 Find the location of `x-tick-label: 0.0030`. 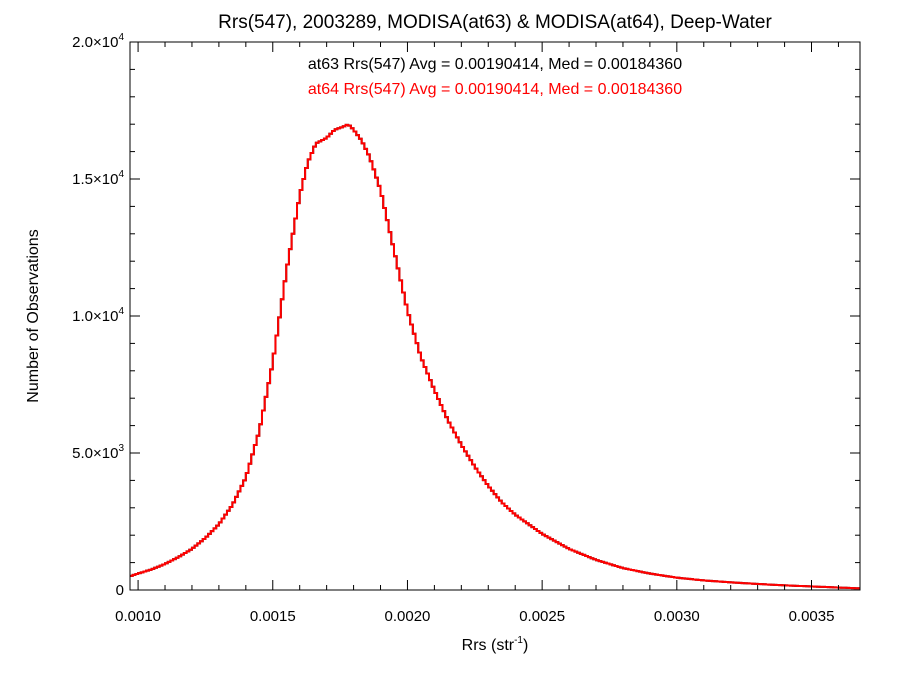

x-tick-label: 0.0030 is located at coordinates (677, 616).